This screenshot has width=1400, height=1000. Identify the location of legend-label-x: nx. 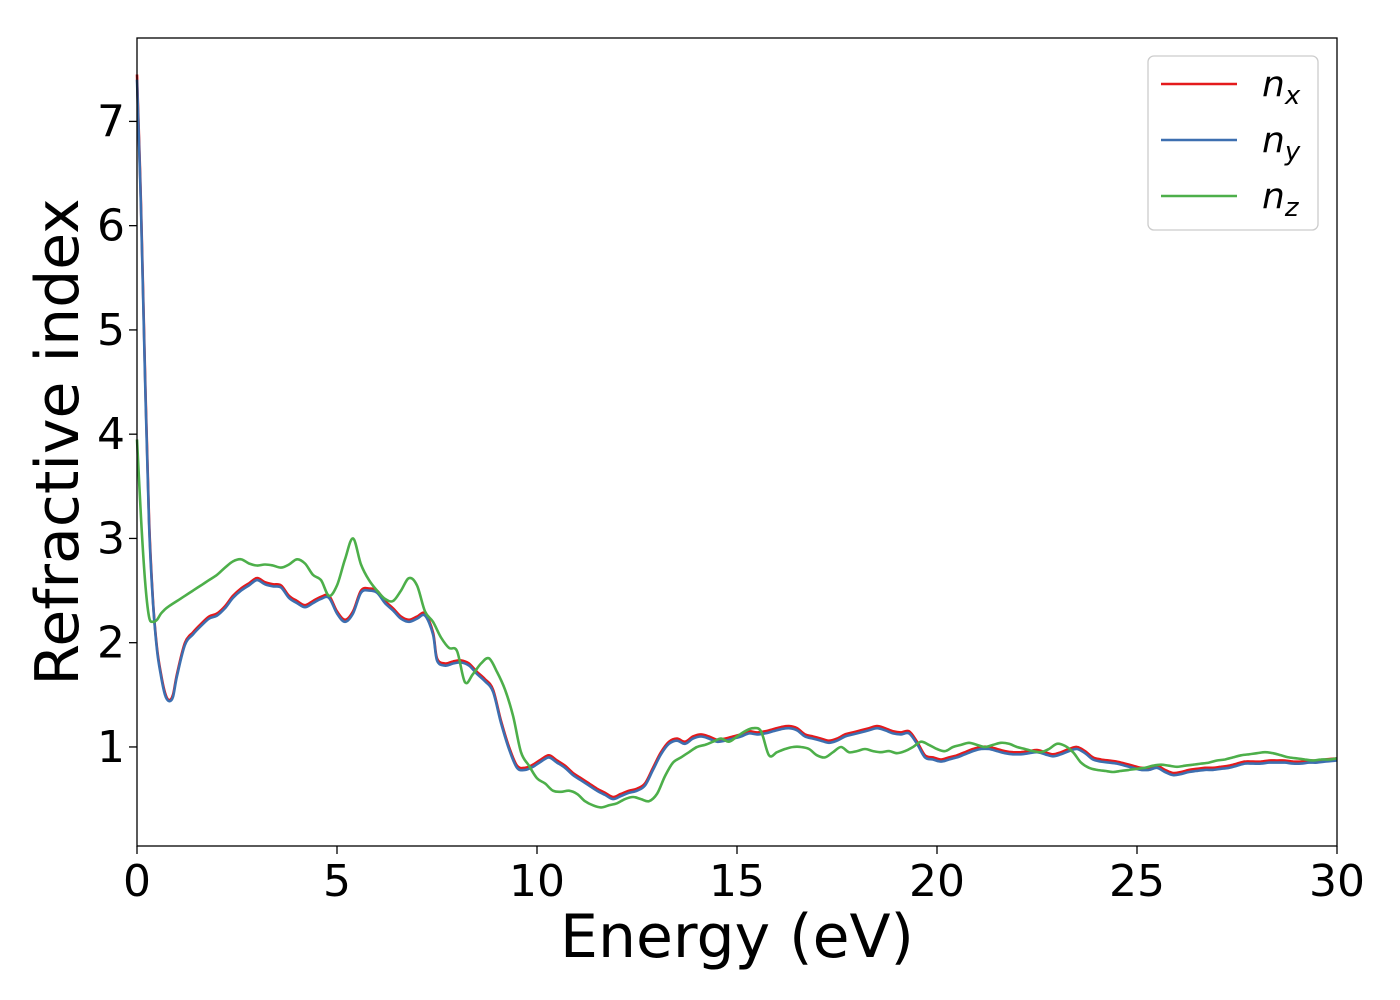
(1281, 87).